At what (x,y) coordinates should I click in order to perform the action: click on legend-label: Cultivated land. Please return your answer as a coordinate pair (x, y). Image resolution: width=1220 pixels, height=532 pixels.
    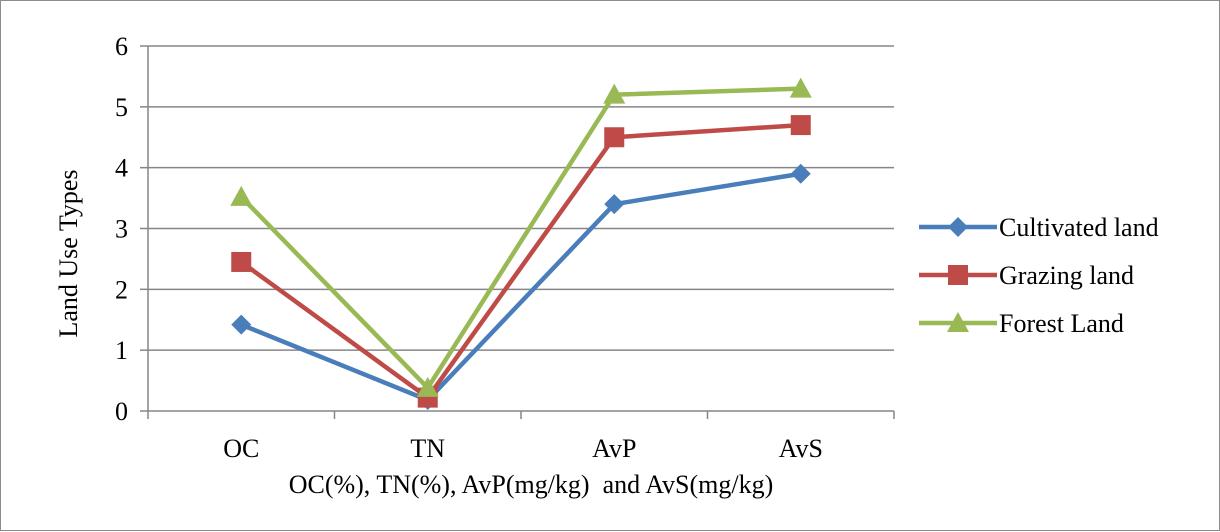
    Looking at the image, I should click on (1079, 227).